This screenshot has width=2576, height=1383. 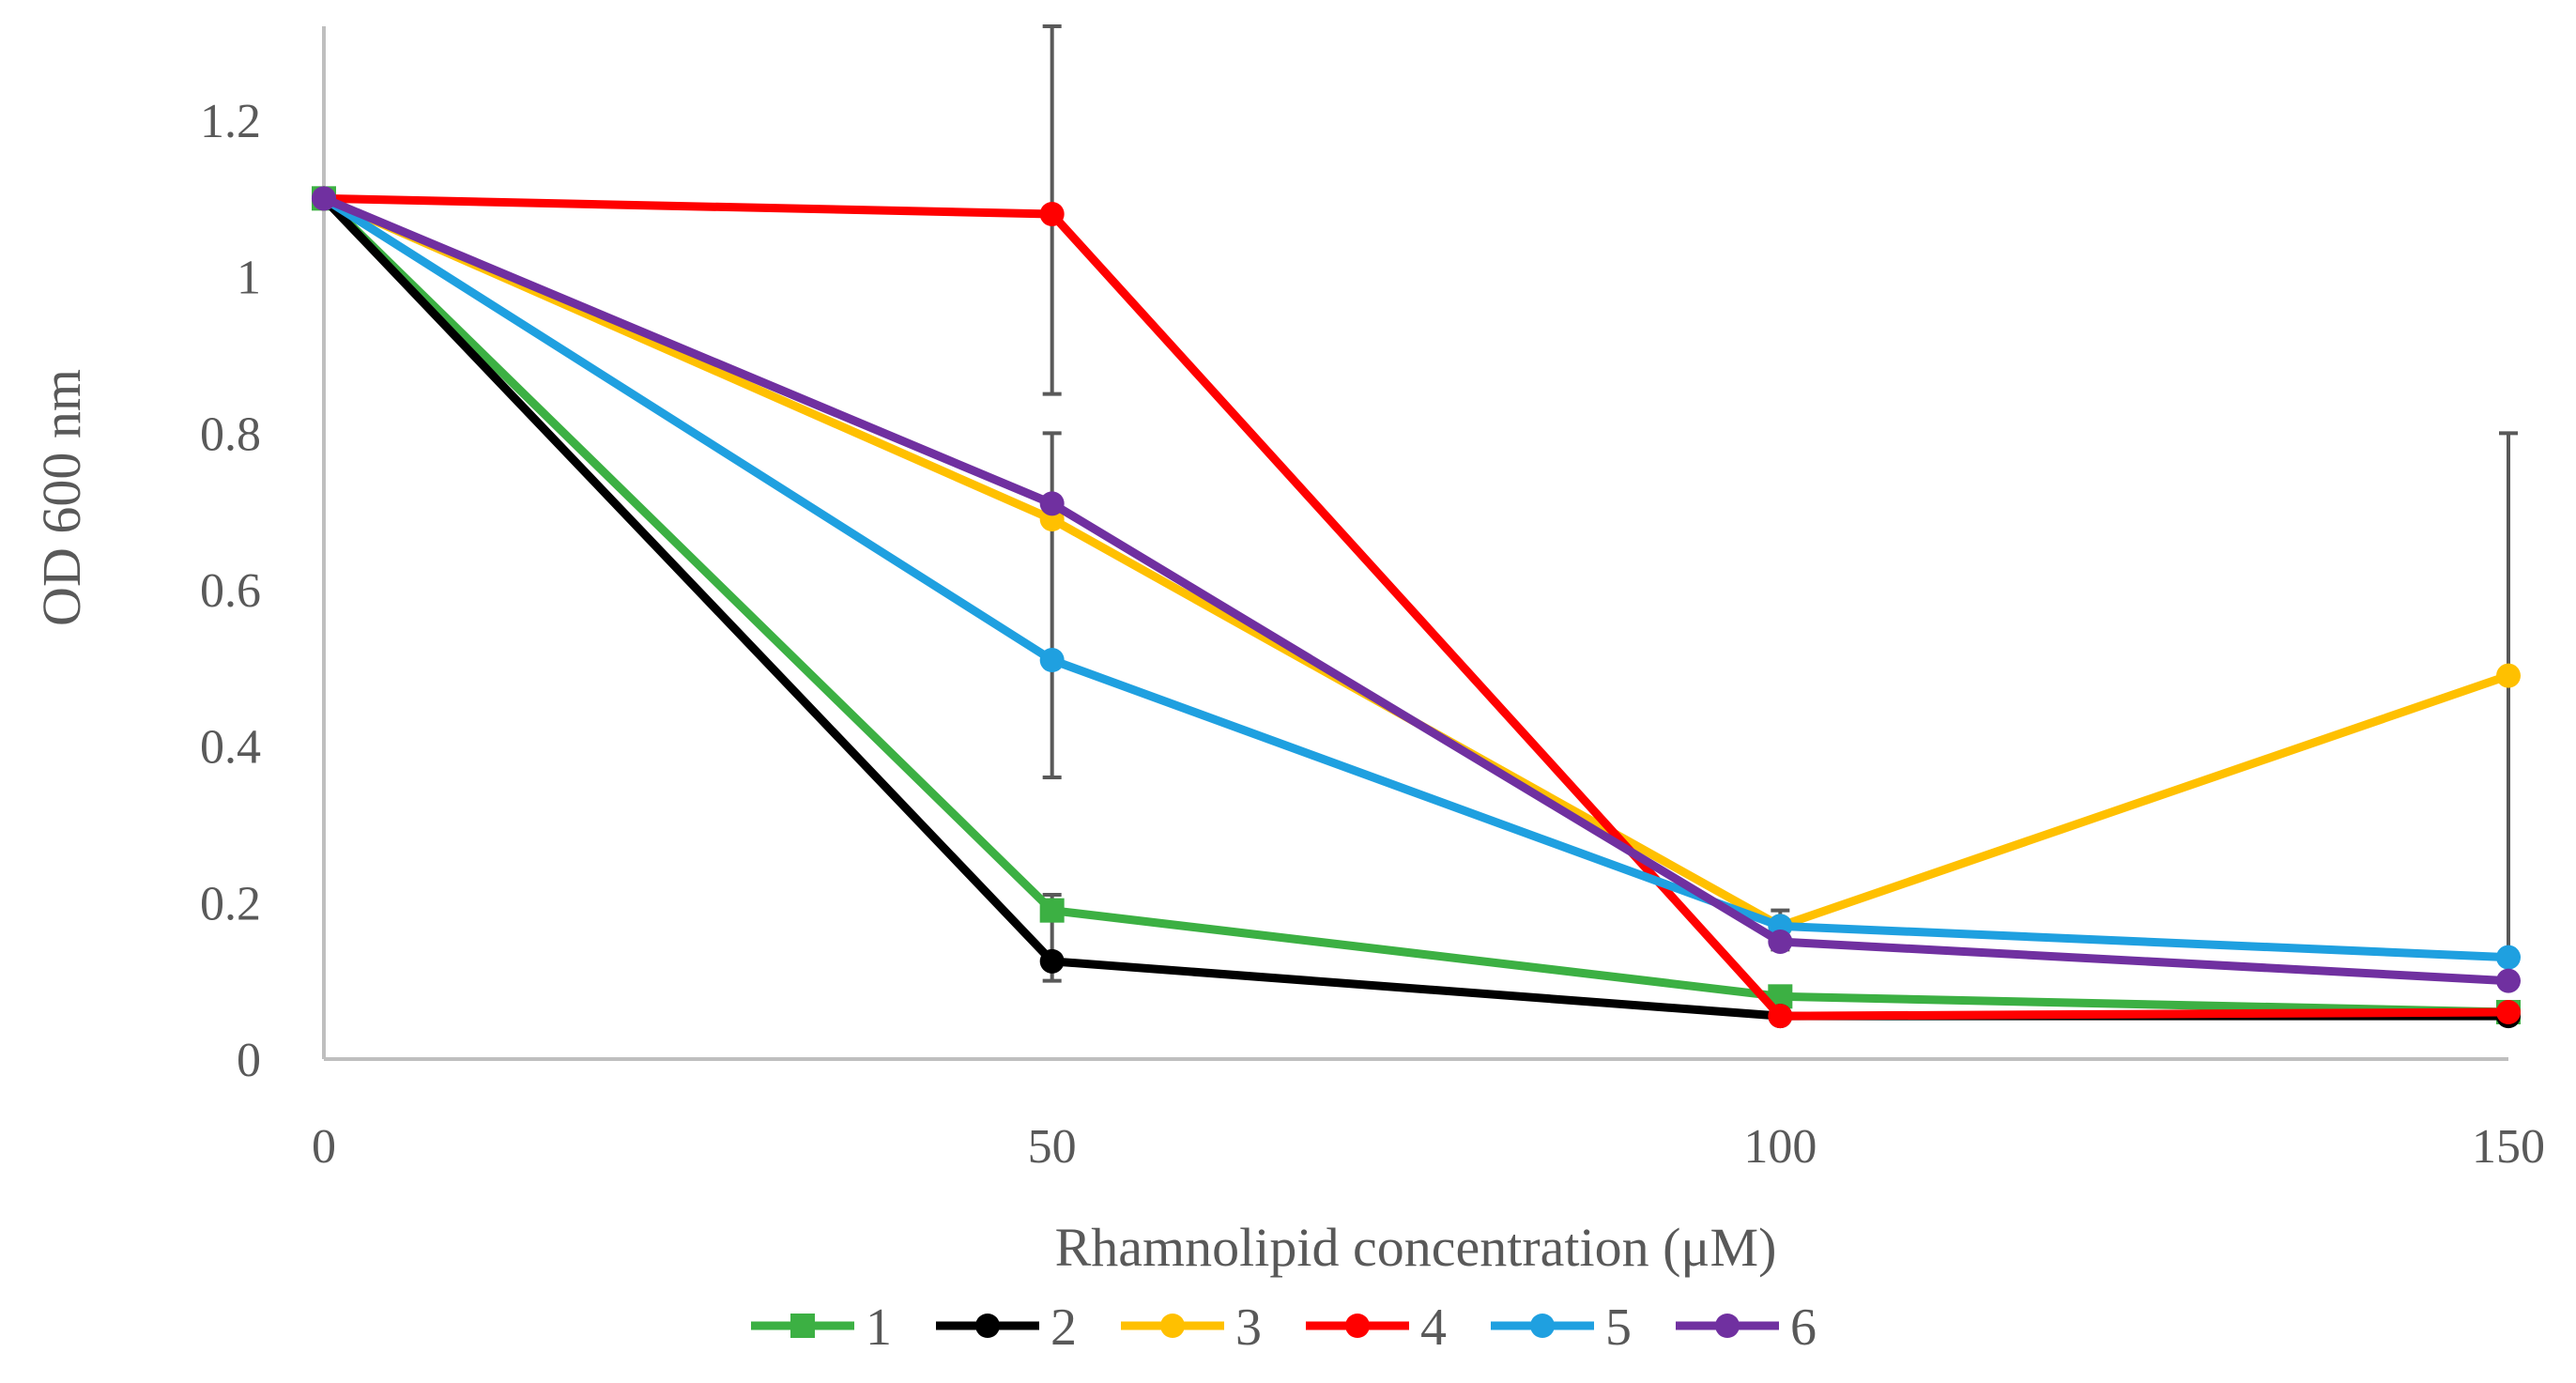 I want to click on x-tick-label: 100, so click(x=1780, y=1147).